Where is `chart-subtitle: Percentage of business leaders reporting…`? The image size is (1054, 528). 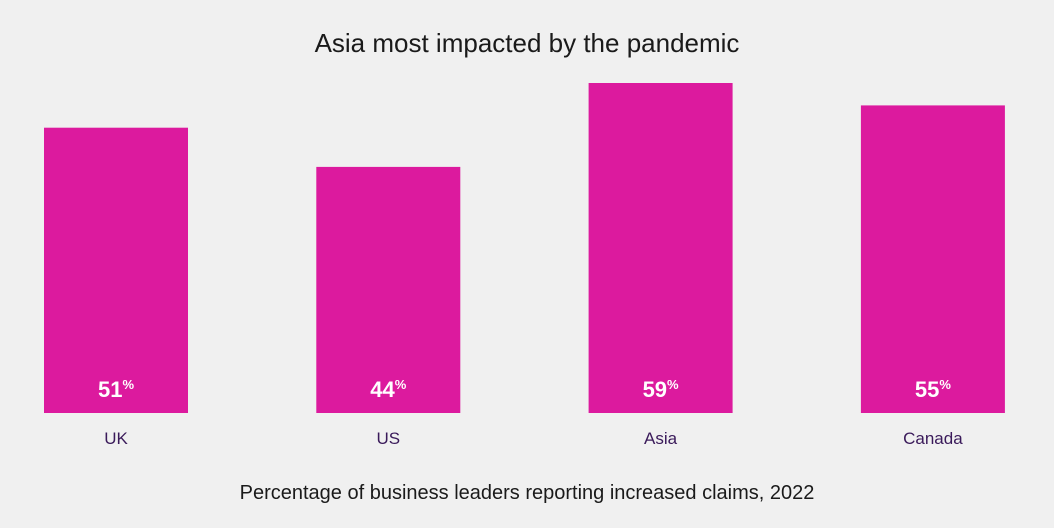 chart-subtitle: Percentage of business leaders reporting… is located at coordinates (527, 493).